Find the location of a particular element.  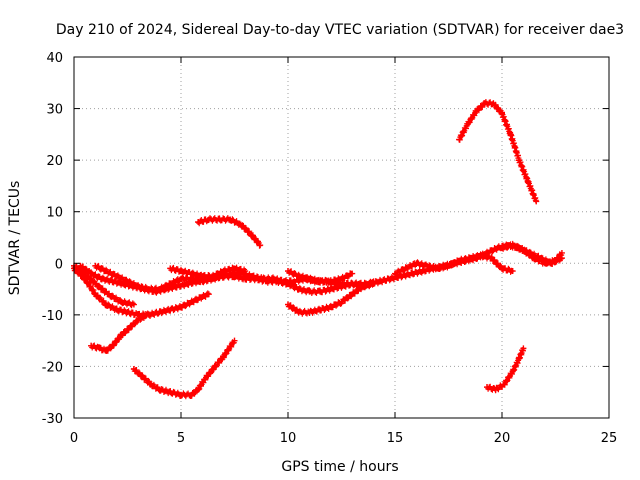

x-tick-label-3: 15 is located at coordinates (395, 438).